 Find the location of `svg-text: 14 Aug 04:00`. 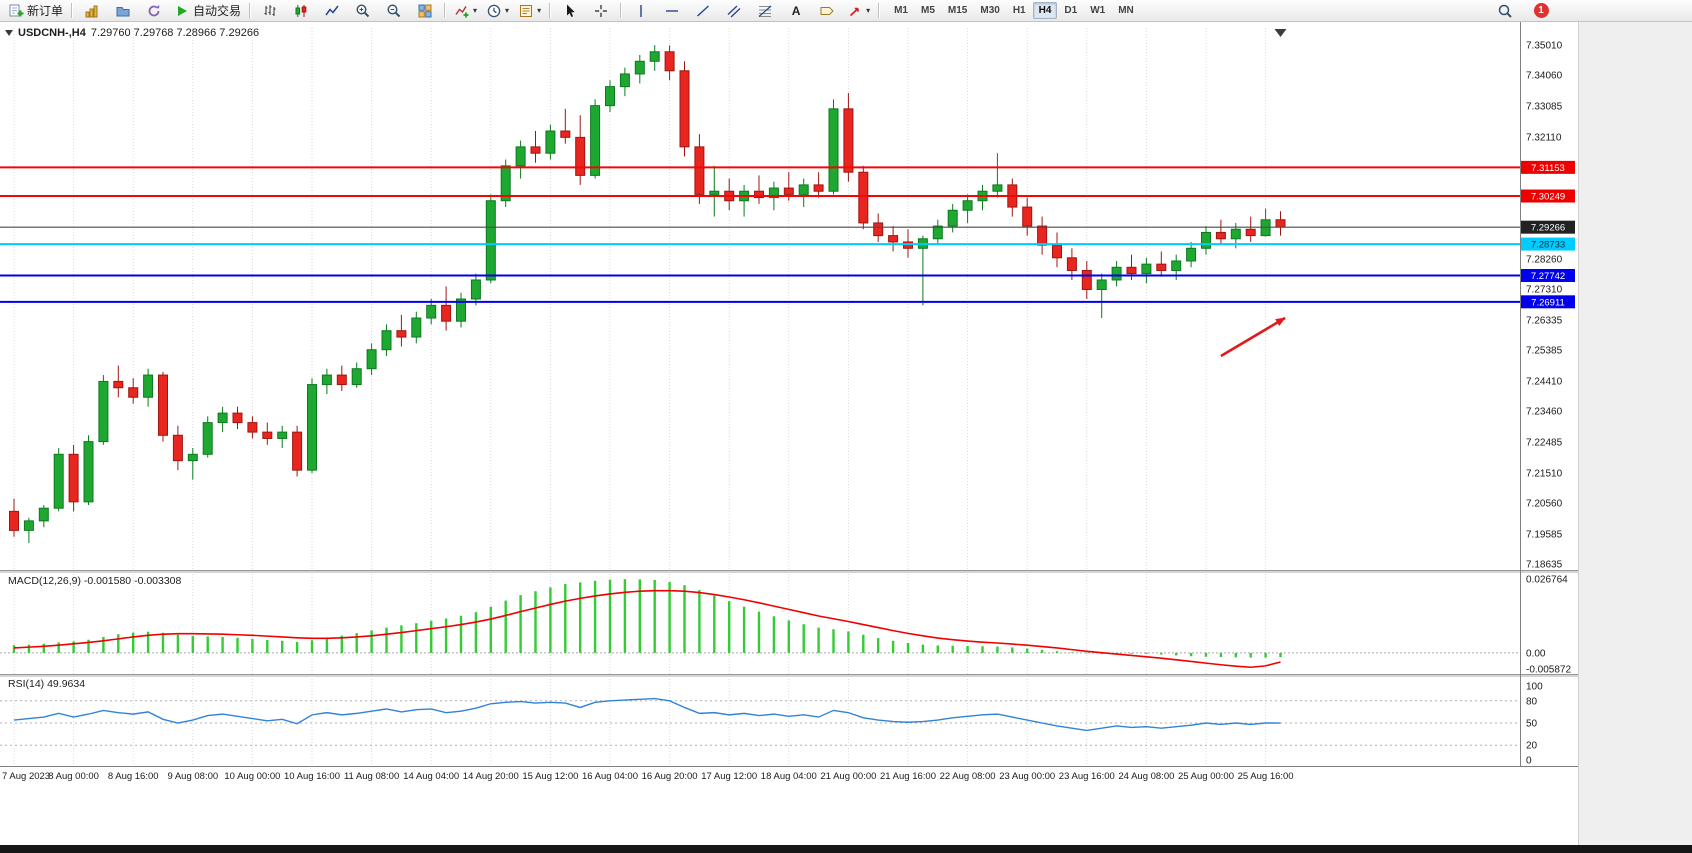

svg-text: 14 Aug 04:00 is located at coordinates (431, 776).